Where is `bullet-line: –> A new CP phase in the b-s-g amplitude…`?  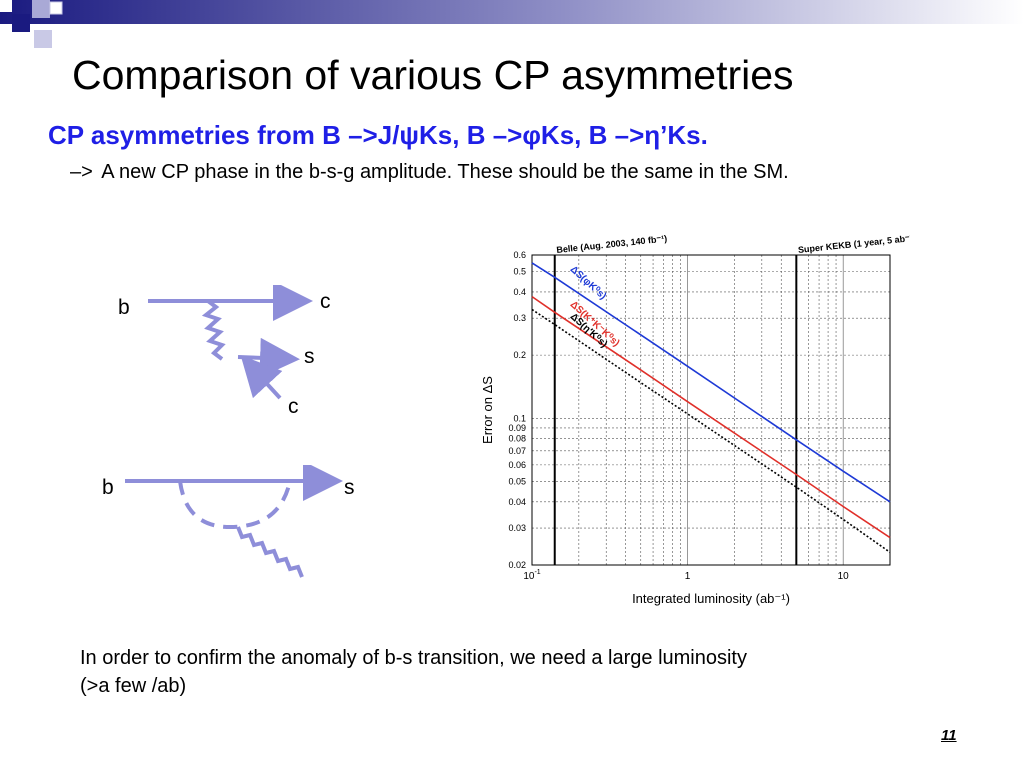
bullet-line: –> A new CP phase in the b-s-g amplitude… is located at coordinates (429, 172).